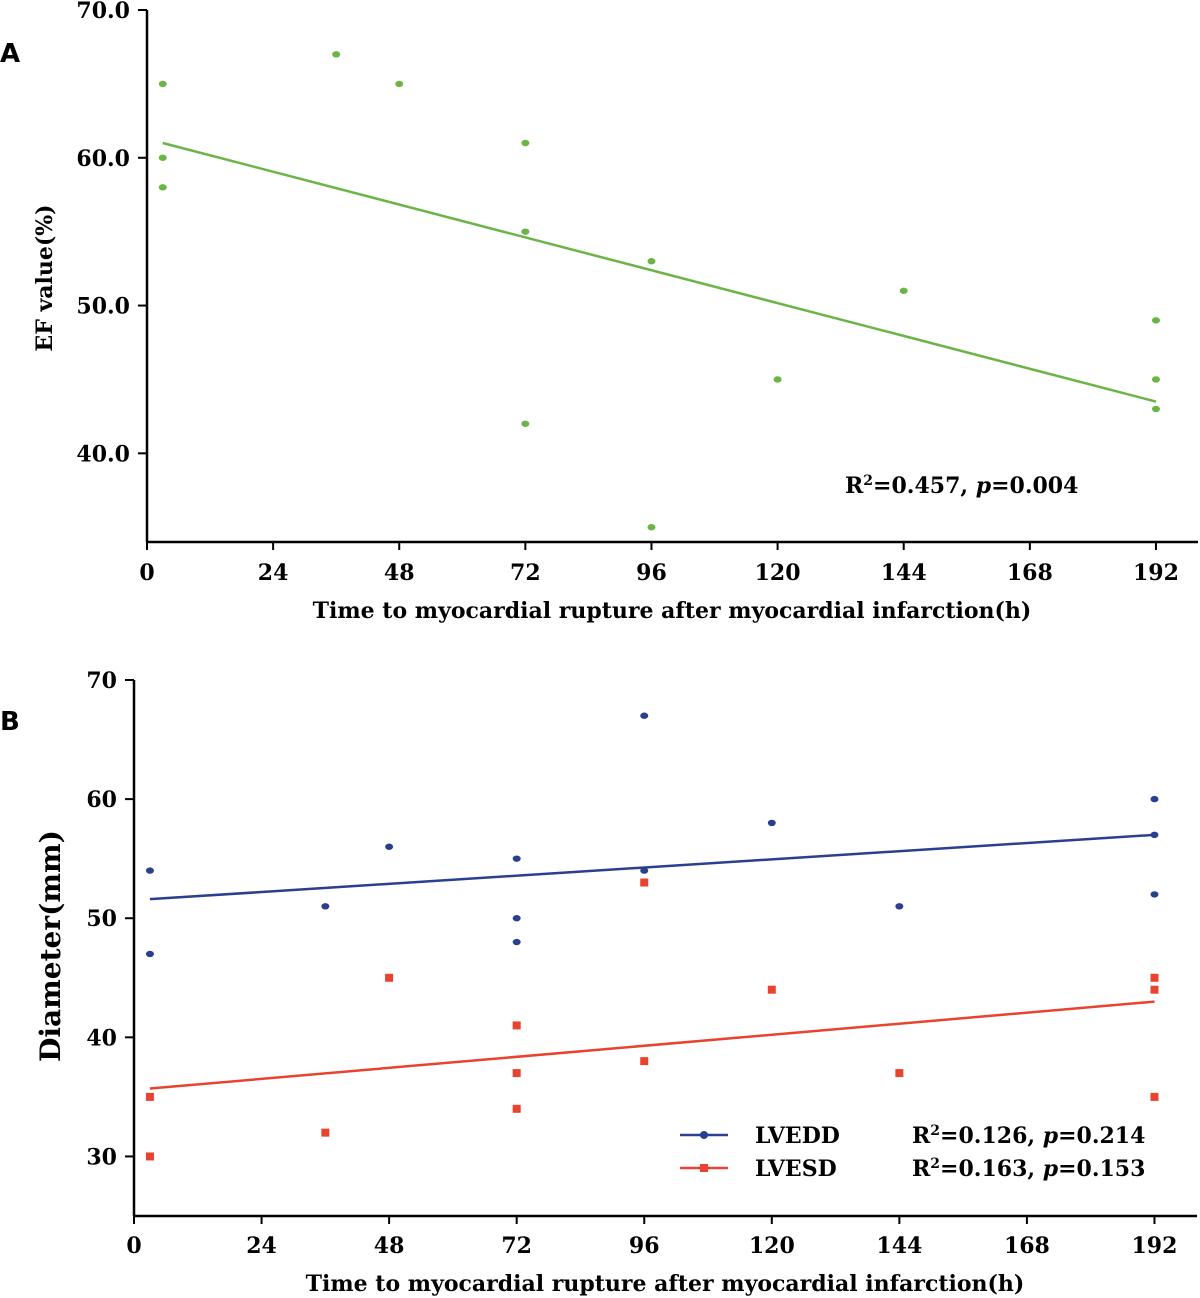 The image size is (1200, 1298). Describe the element at coordinates (704, 1168) in the screenshot. I see `legend-lvesd-marker` at that location.